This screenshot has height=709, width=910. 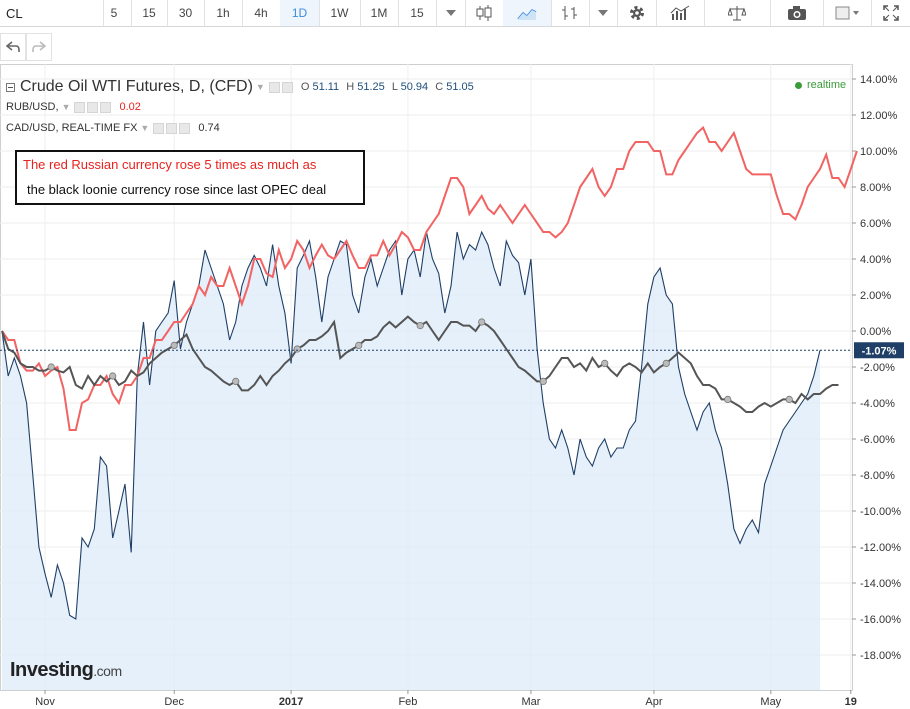 What do you see at coordinates (52, 670) in the screenshot?
I see `logo-brand: Investing` at bounding box center [52, 670].